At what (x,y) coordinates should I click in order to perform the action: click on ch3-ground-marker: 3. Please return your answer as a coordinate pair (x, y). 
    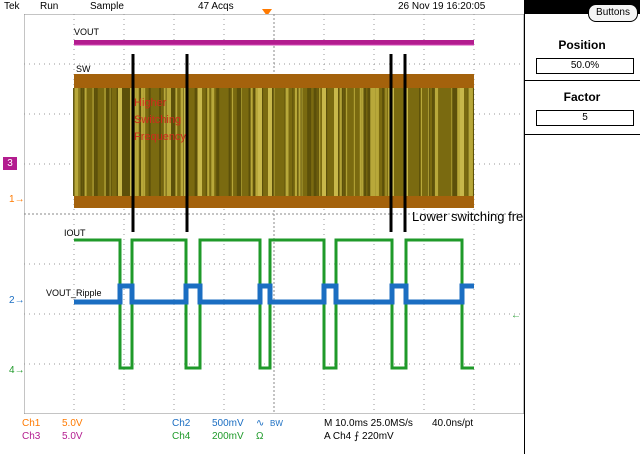
    Looking at the image, I should click on (10, 163).